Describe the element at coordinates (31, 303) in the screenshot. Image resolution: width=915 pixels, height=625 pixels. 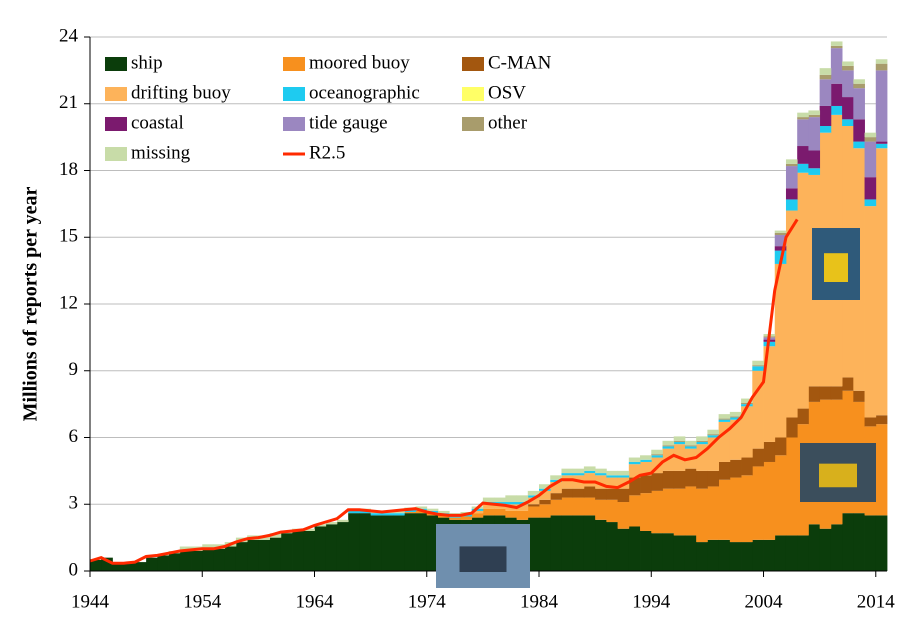
I see `y-axis-label: Millions of reports per year` at that location.